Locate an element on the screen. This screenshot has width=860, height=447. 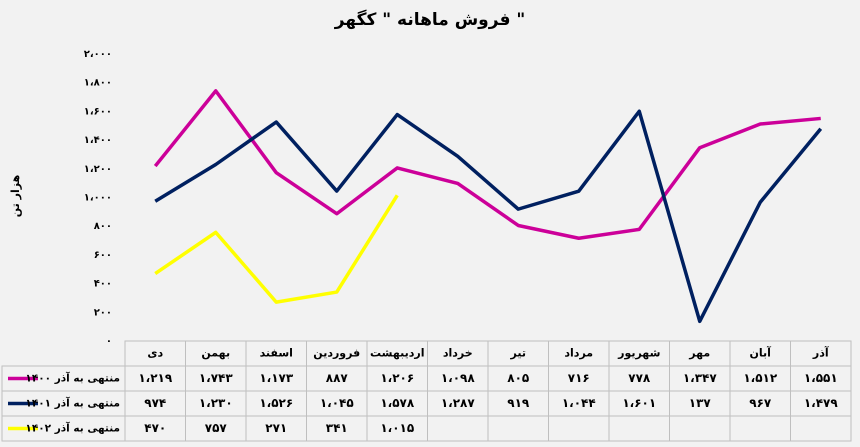
x-tick-label: تیر is located at coordinates (518, 353).